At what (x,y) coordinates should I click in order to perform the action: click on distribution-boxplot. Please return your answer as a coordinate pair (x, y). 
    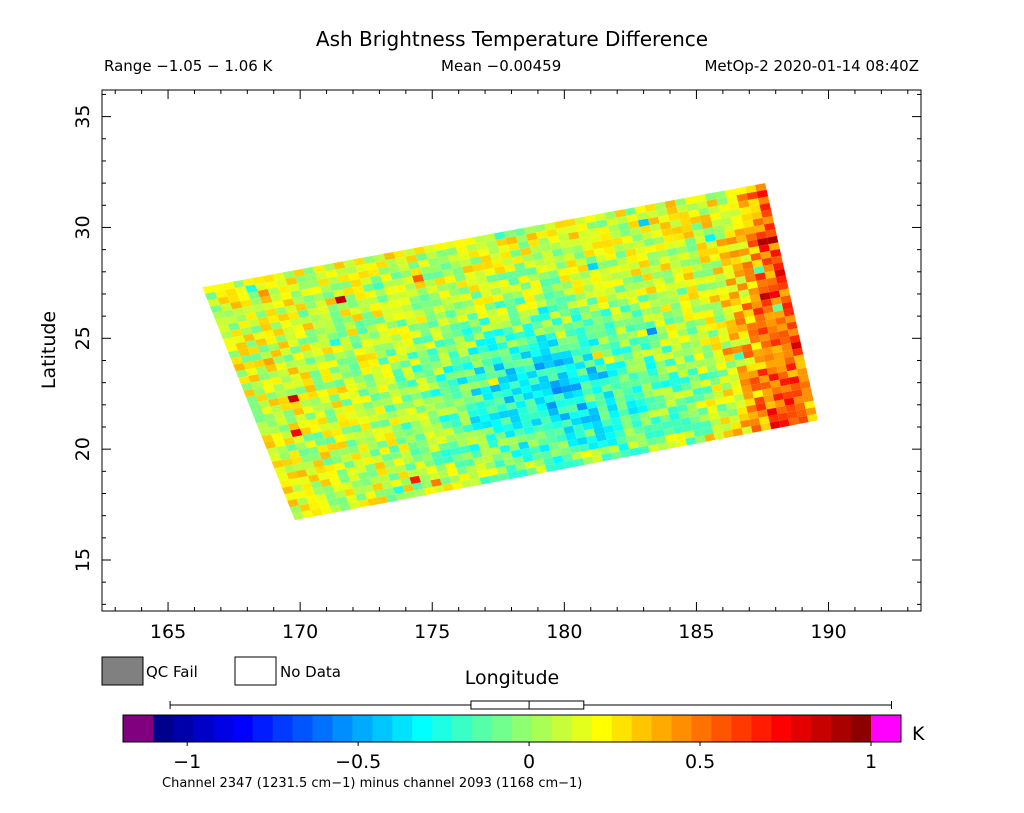
    Looking at the image, I should click on (531, 705).